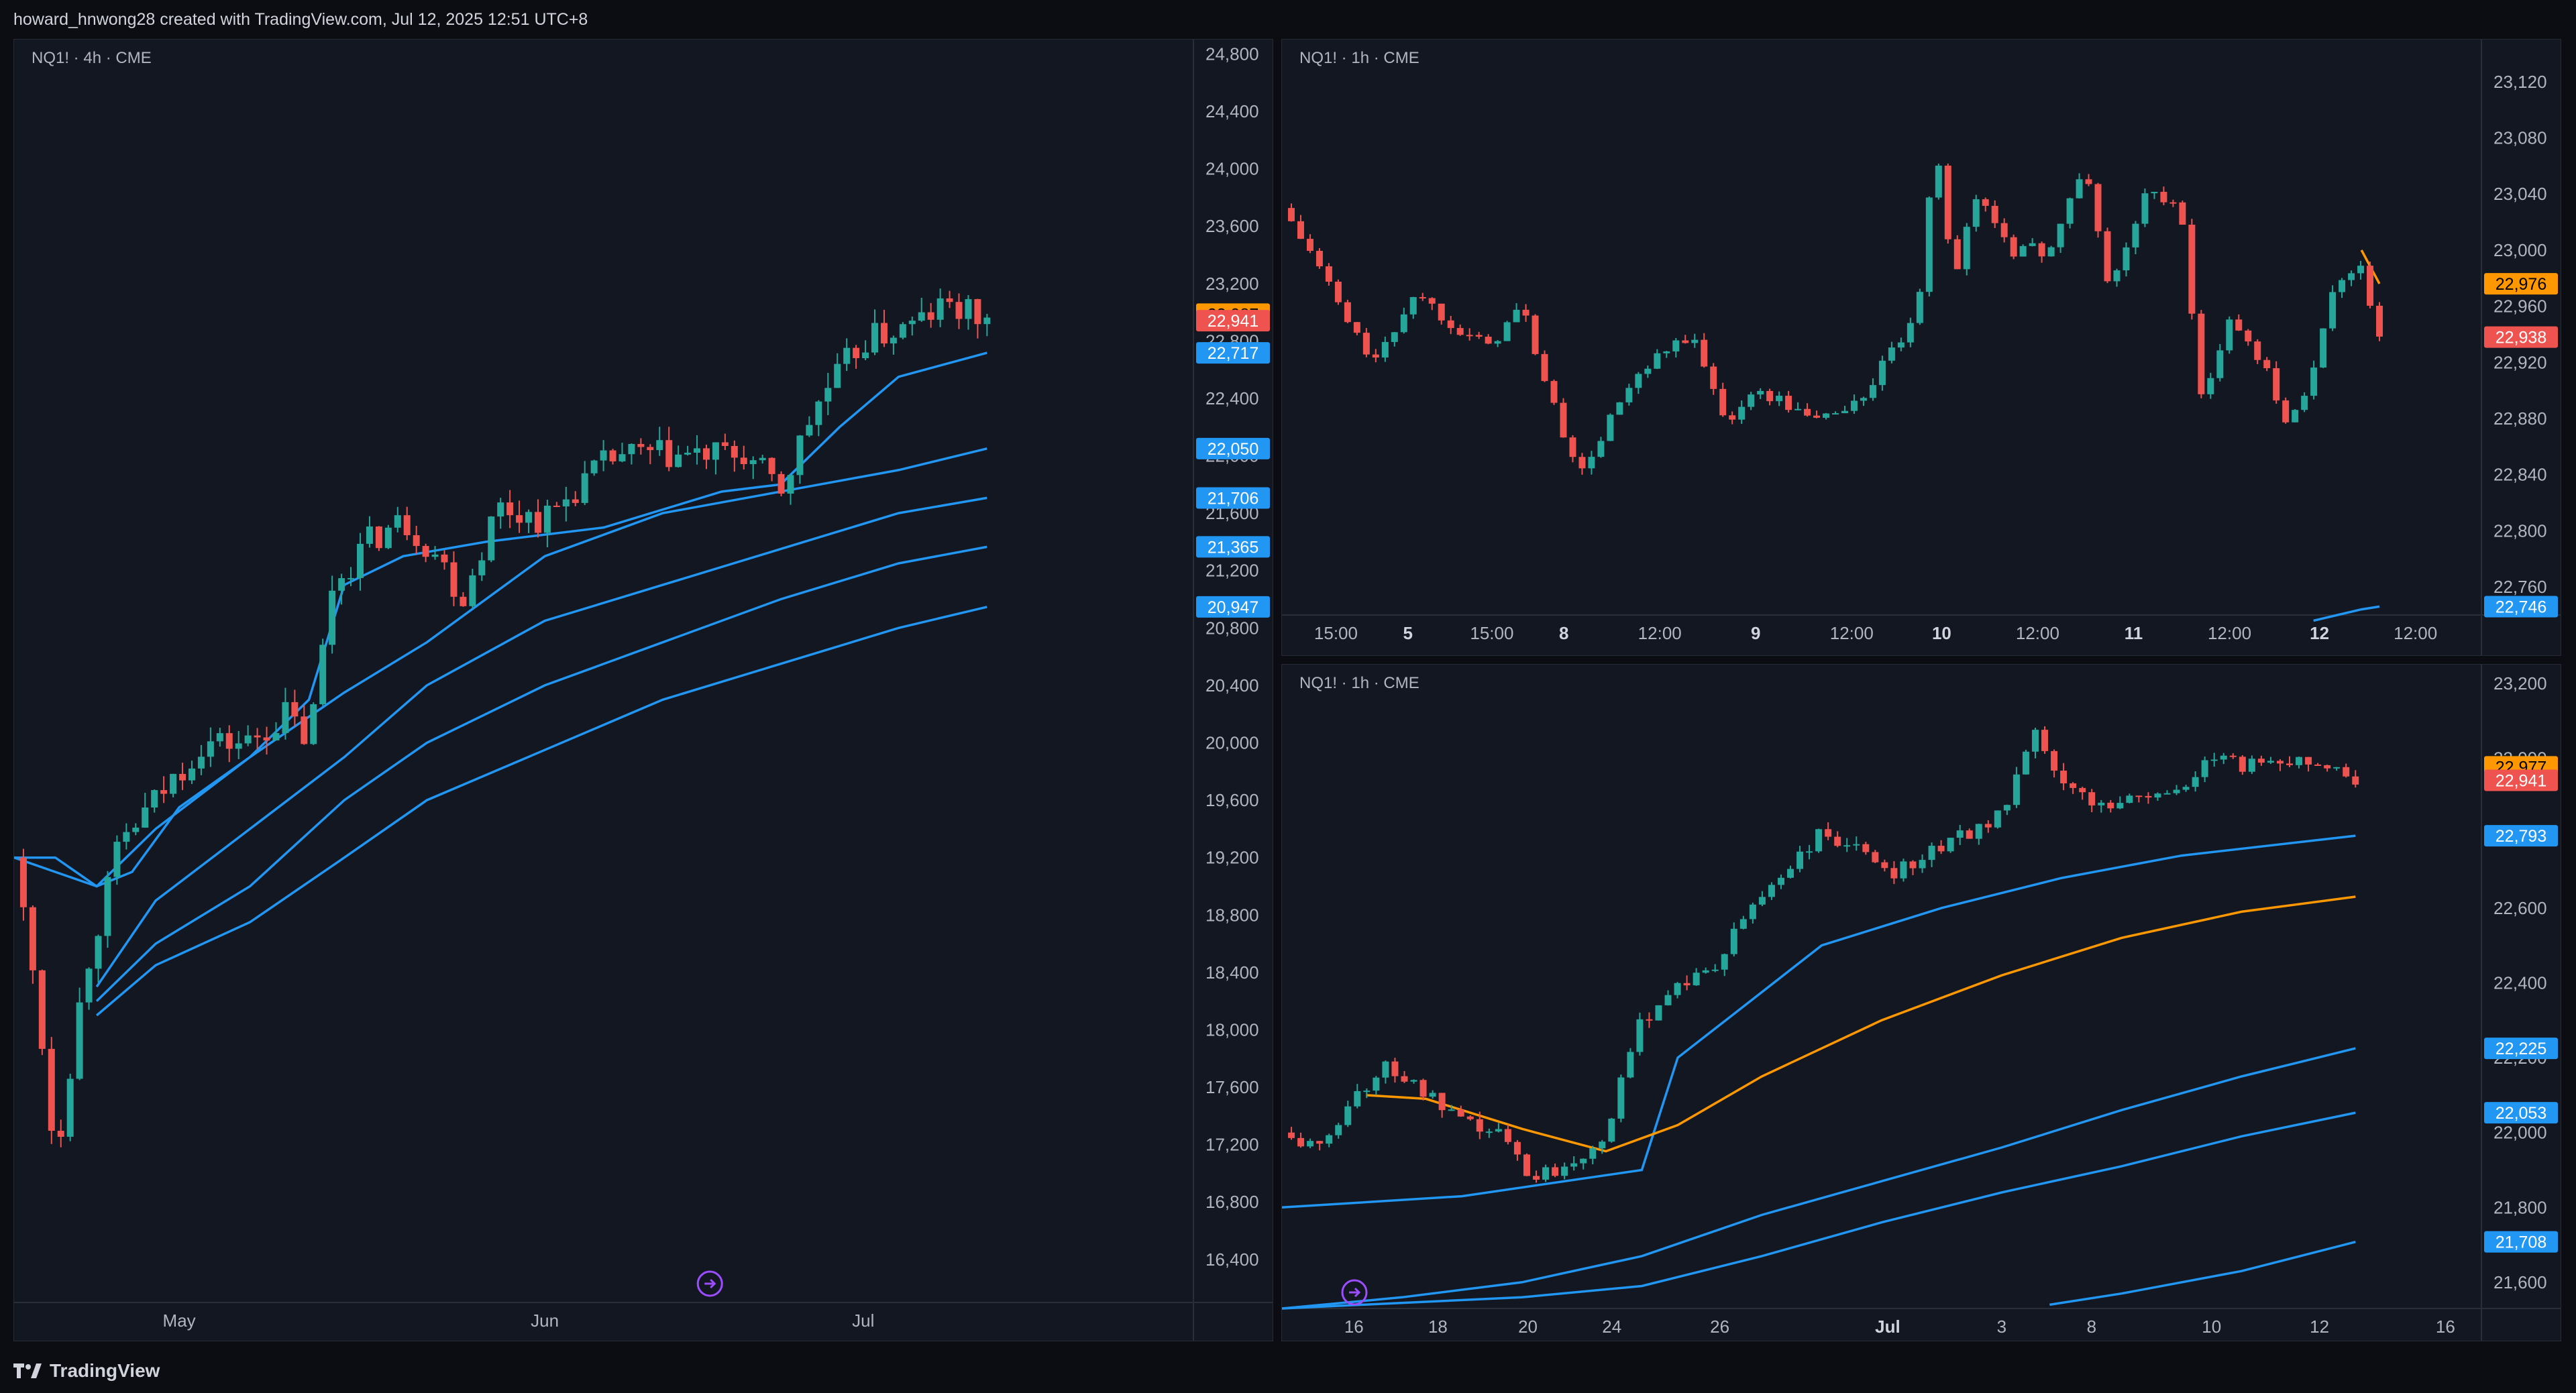 Image resolution: width=2576 pixels, height=1393 pixels. Describe the element at coordinates (1233, 450) in the screenshot. I see `price-label-text: 22,050` at that location.